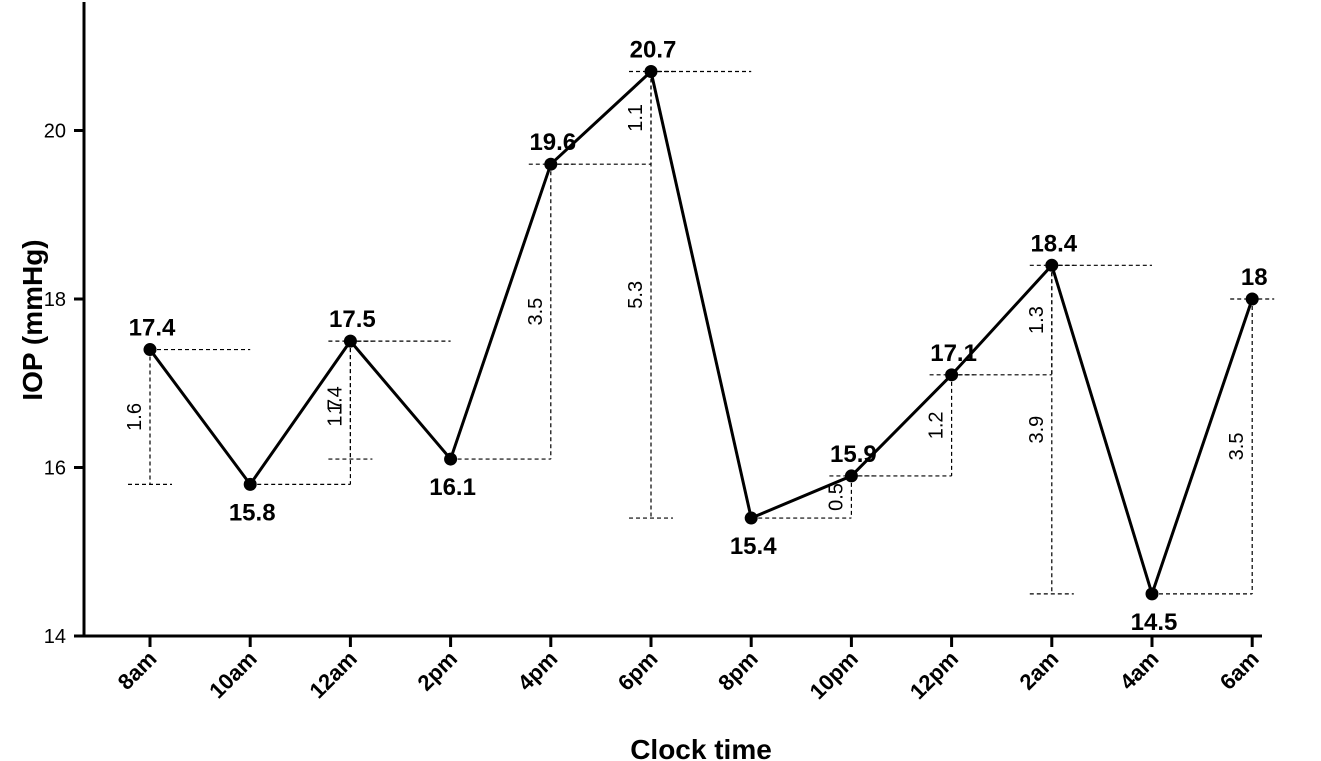  I want to click on difference-annotation: 3.9, so click(1089, 429).